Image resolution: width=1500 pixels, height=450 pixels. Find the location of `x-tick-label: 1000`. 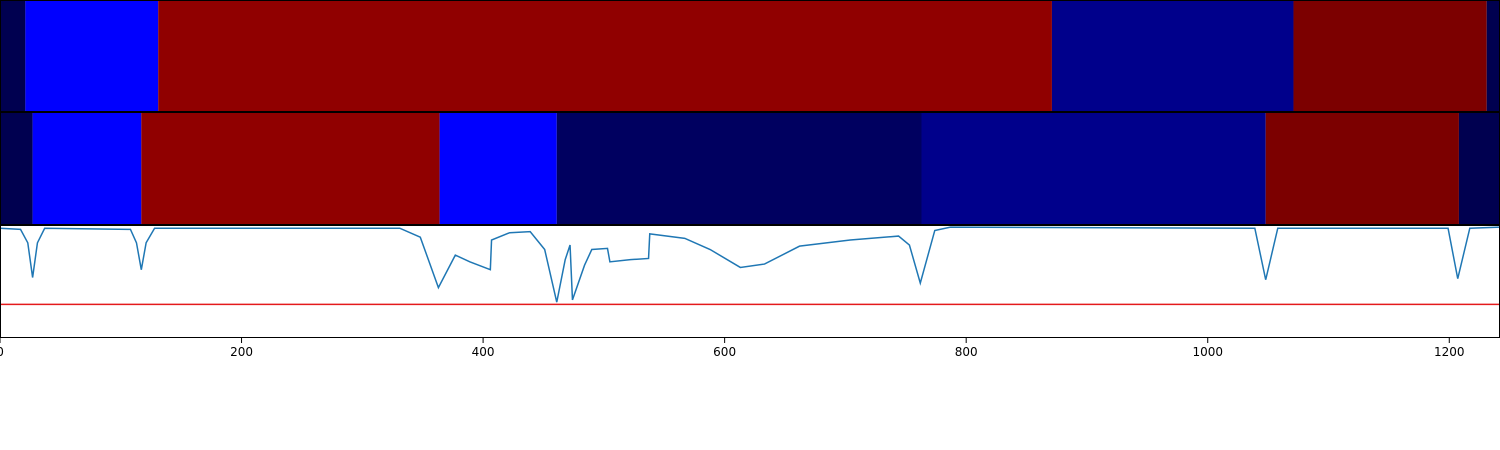

x-tick-label: 1000 is located at coordinates (1207, 352).